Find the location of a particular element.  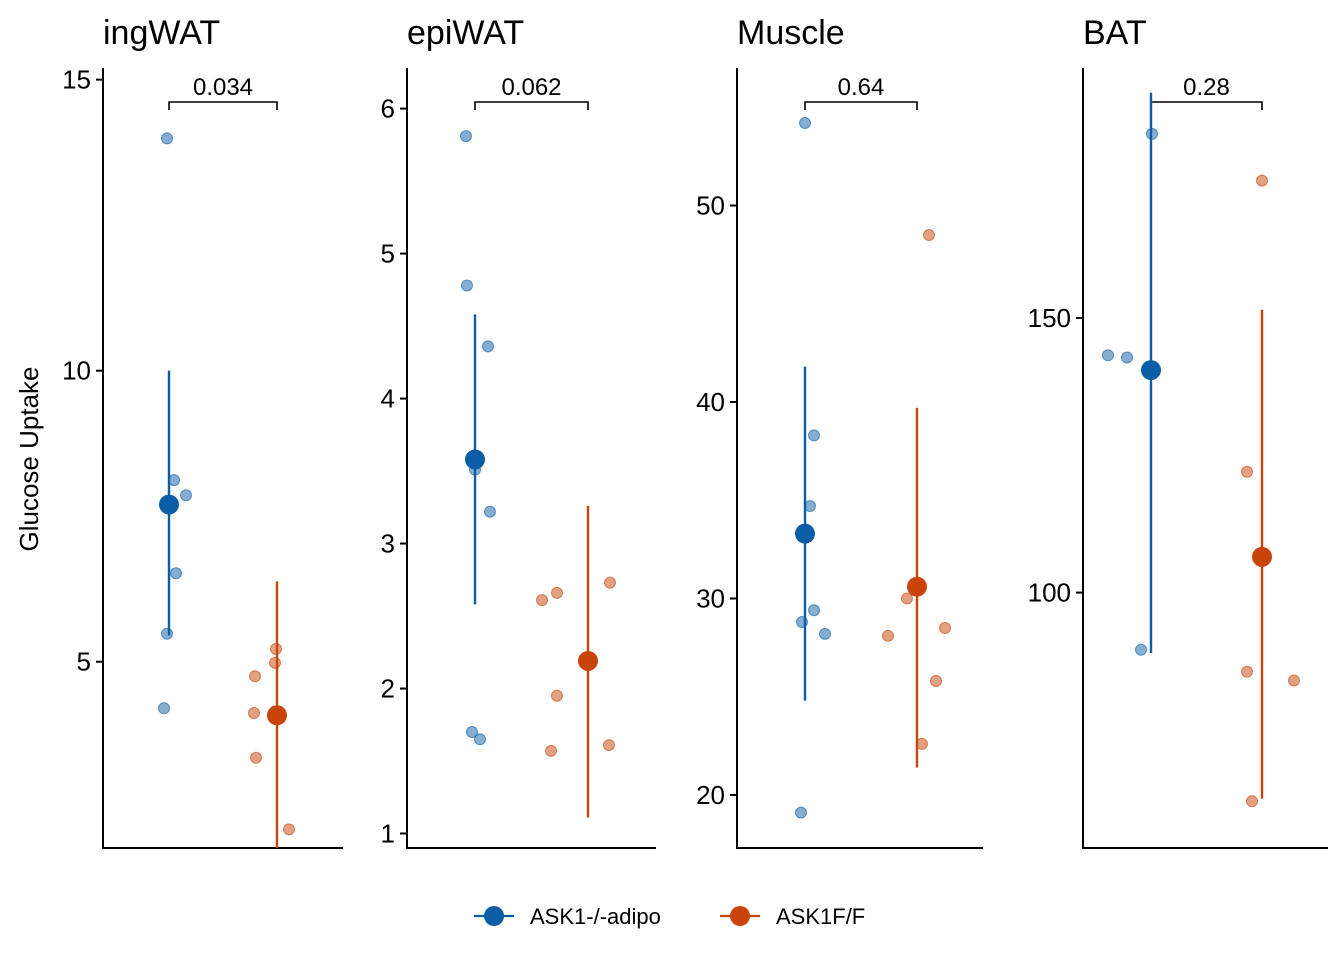

y-tick-label: 10 is located at coordinates (76, 371).